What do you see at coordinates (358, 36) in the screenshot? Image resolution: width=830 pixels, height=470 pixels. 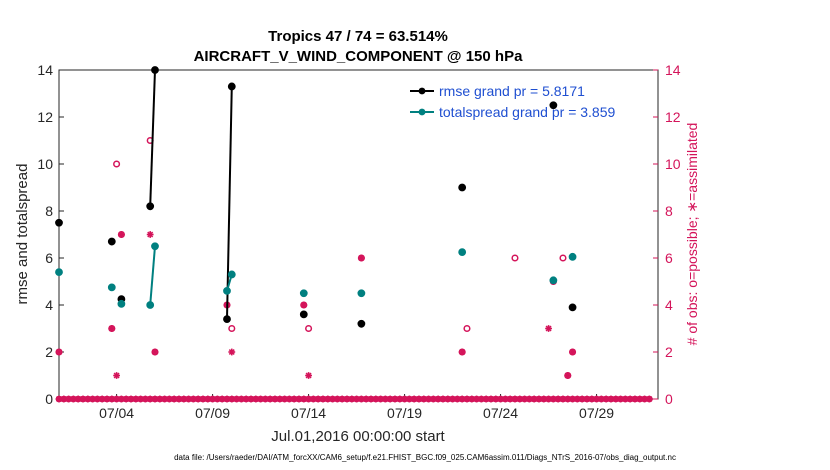 I see `chart-title: Tropics 47 / 74 = 63.514%` at bounding box center [358, 36].